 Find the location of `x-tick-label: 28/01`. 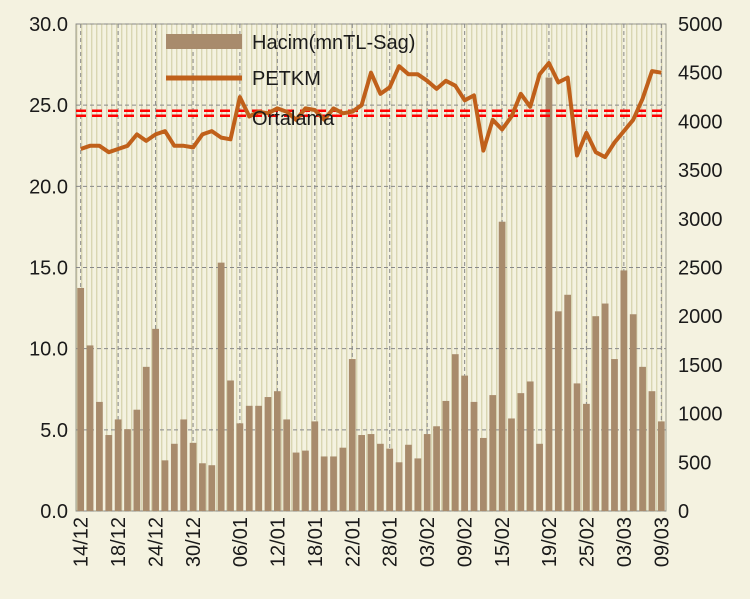

x-tick-label: 28/01 is located at coordinates (391, 542).